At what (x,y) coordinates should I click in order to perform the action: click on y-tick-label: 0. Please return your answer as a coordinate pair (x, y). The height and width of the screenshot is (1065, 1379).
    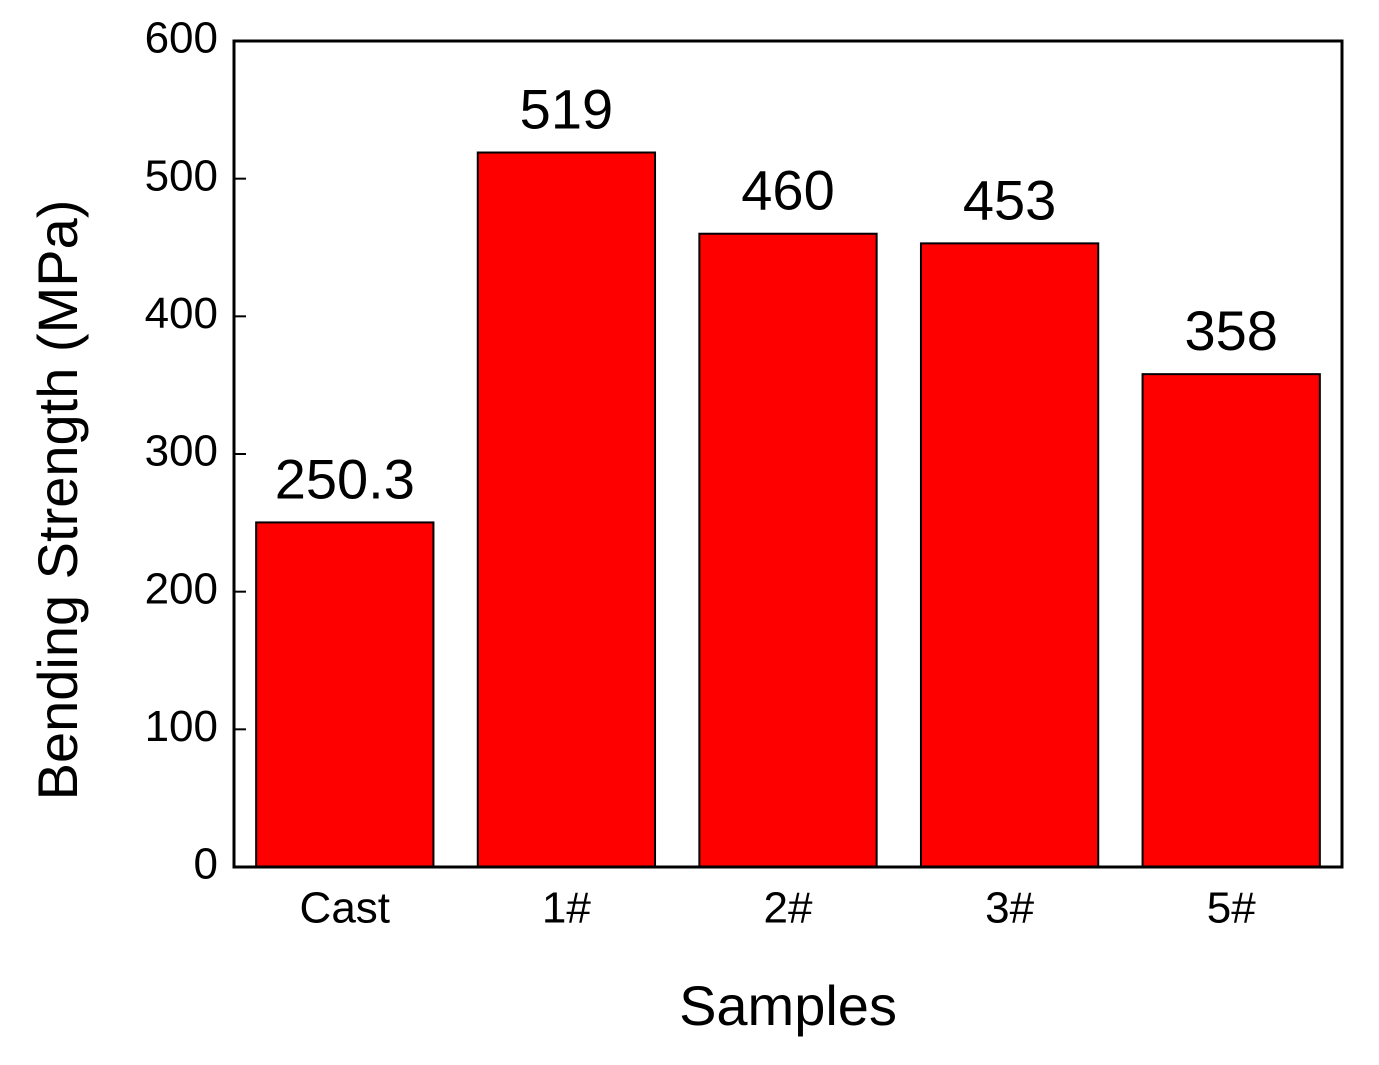
    Looking at the image, I should click on (206, 864).